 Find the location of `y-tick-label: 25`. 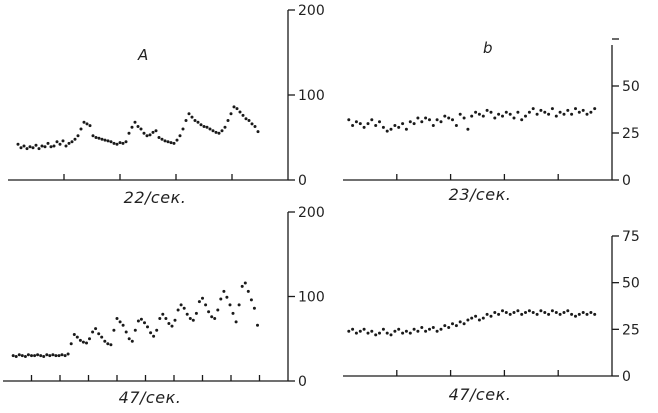

y-tick-label: 25 is located at coordinates (631, 134).